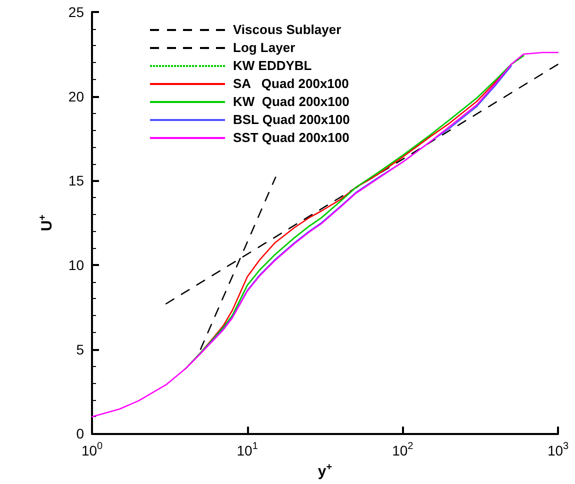 This screenshot has height=484, width=575. Describe the element at coordinates (272, 66) in the screenshot. I see `legend-label: KW EDDYBL` at that location.